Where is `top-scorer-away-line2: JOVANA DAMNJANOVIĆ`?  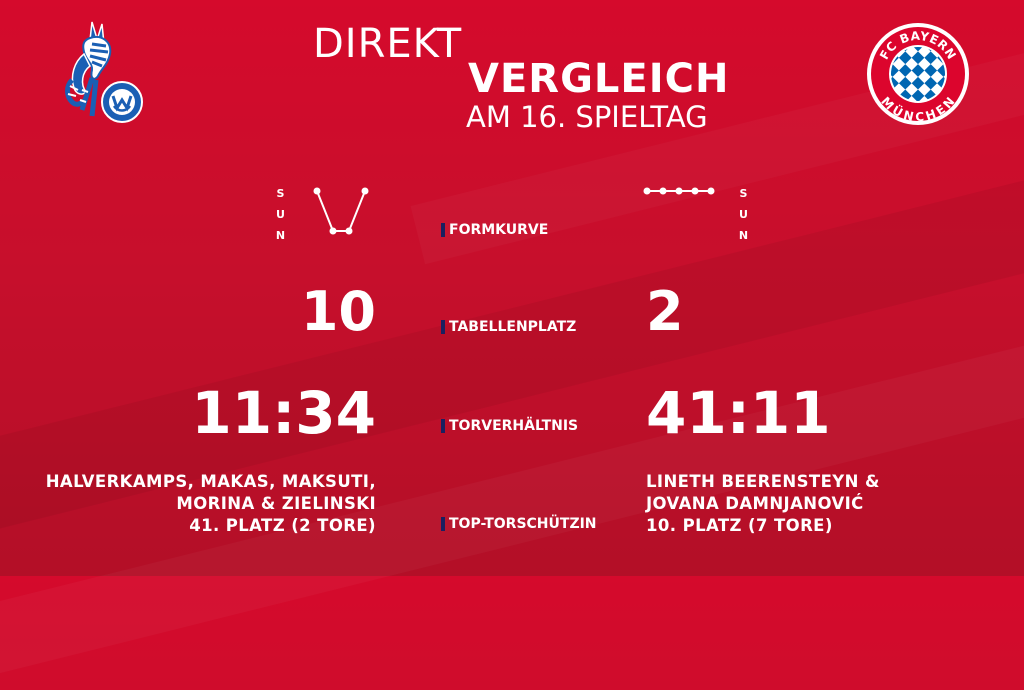
top-scorer-away-line2: JOVANA DAMNJANOVIĆ is located at coordinates (755, 503).